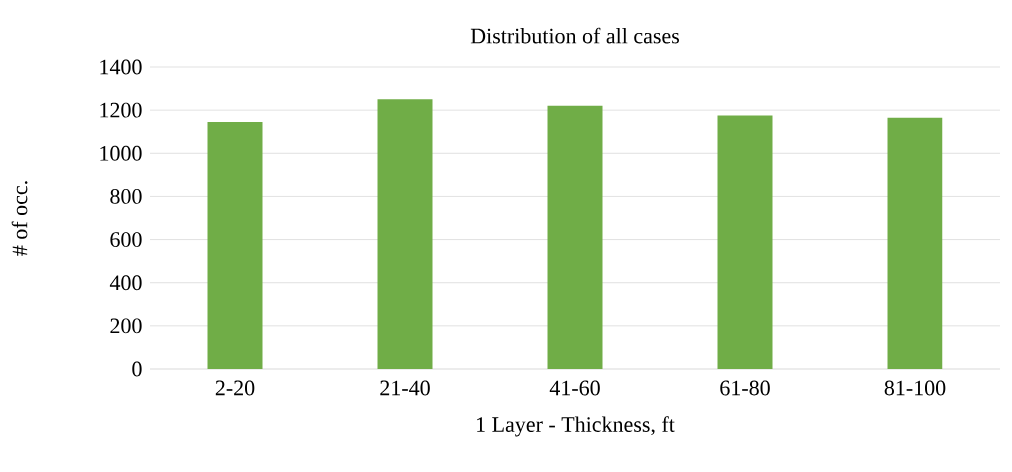  Describe the element at coordinates (121, 153) in the screenshot. I see `y-tick-label: 1000` at that location.